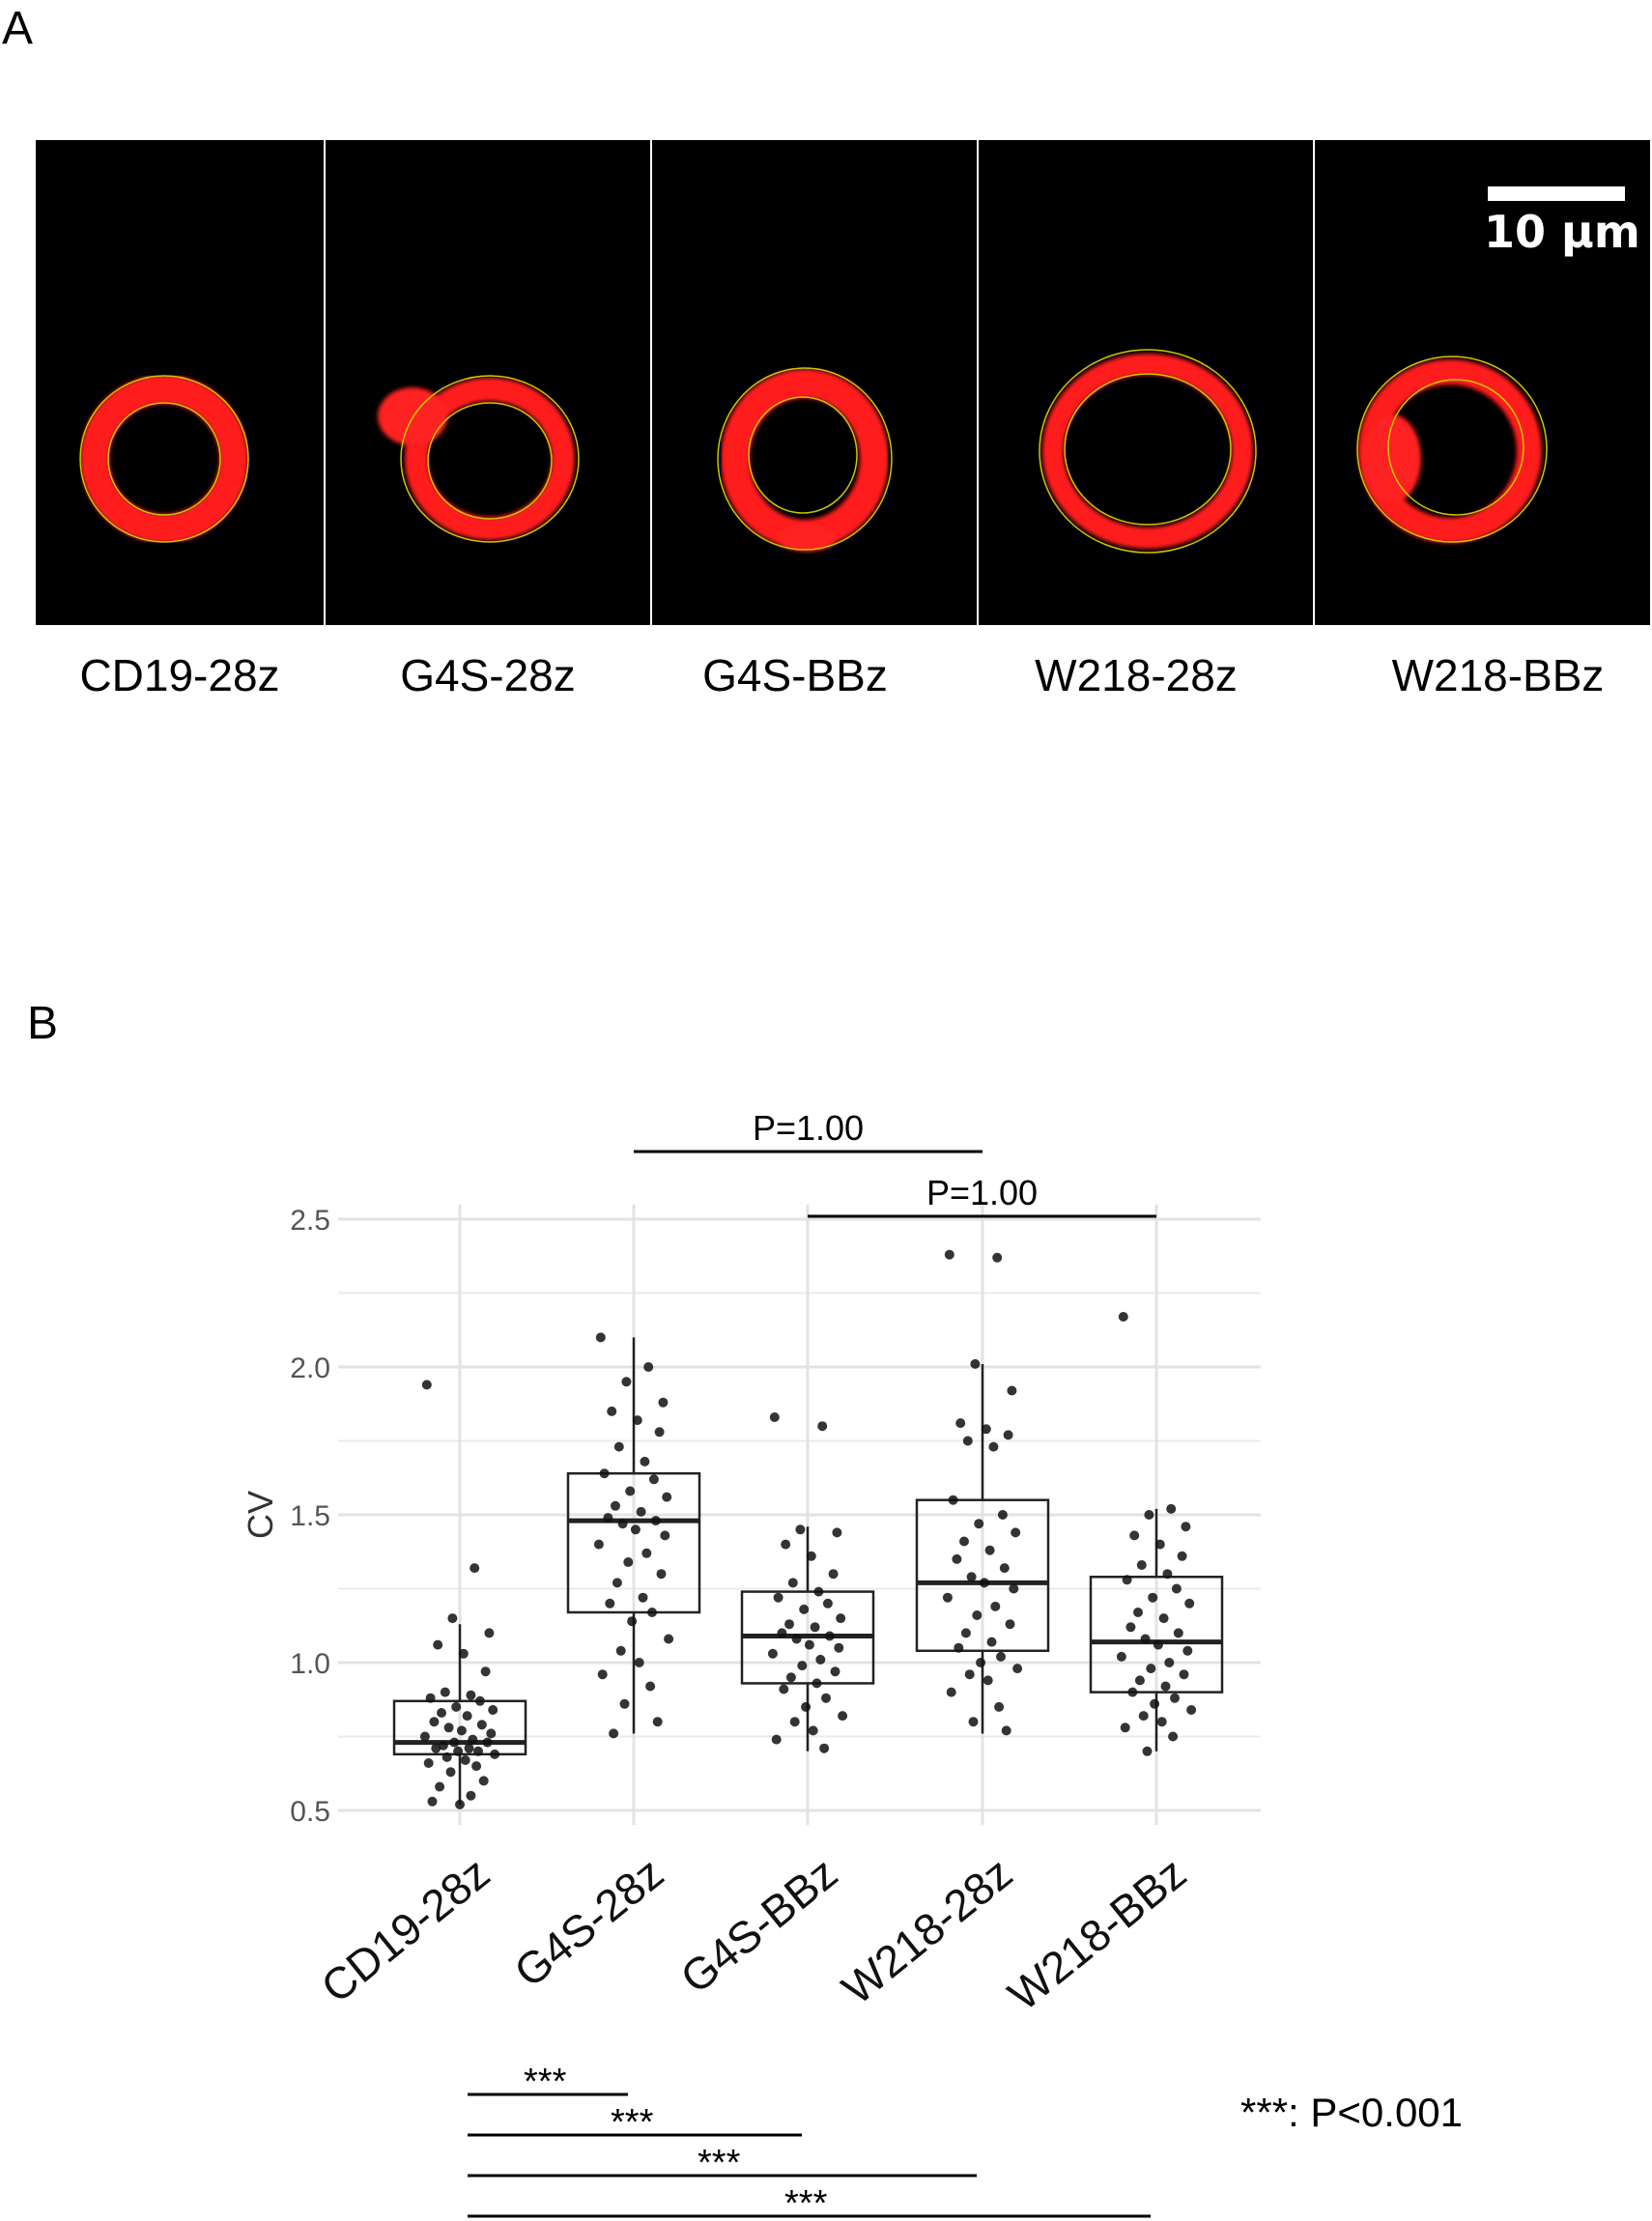  Describe the element at coordinates (488, 382) in the screenshot. I see `microscopy-image-g4s-28z` at that location.